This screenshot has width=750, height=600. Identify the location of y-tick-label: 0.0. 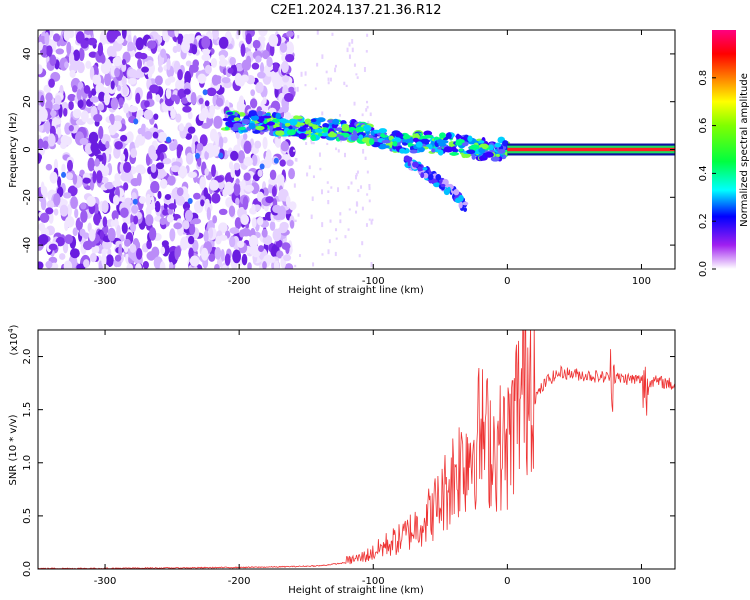
(27, 569).